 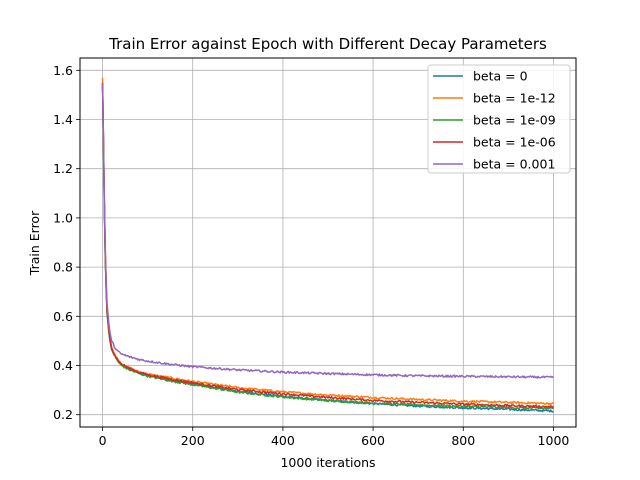 I want to click on legend-label-1: beta = 1e-12, so click(x=514, y=98).